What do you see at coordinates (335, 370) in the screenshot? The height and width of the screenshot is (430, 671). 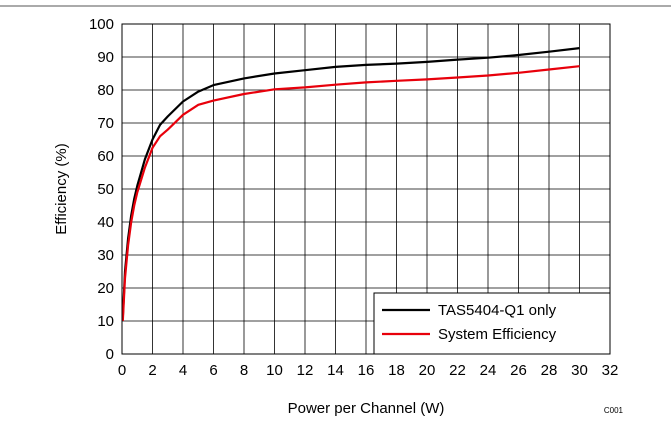 I see `x-tick-label: 14` at bounding box center [335, 370].